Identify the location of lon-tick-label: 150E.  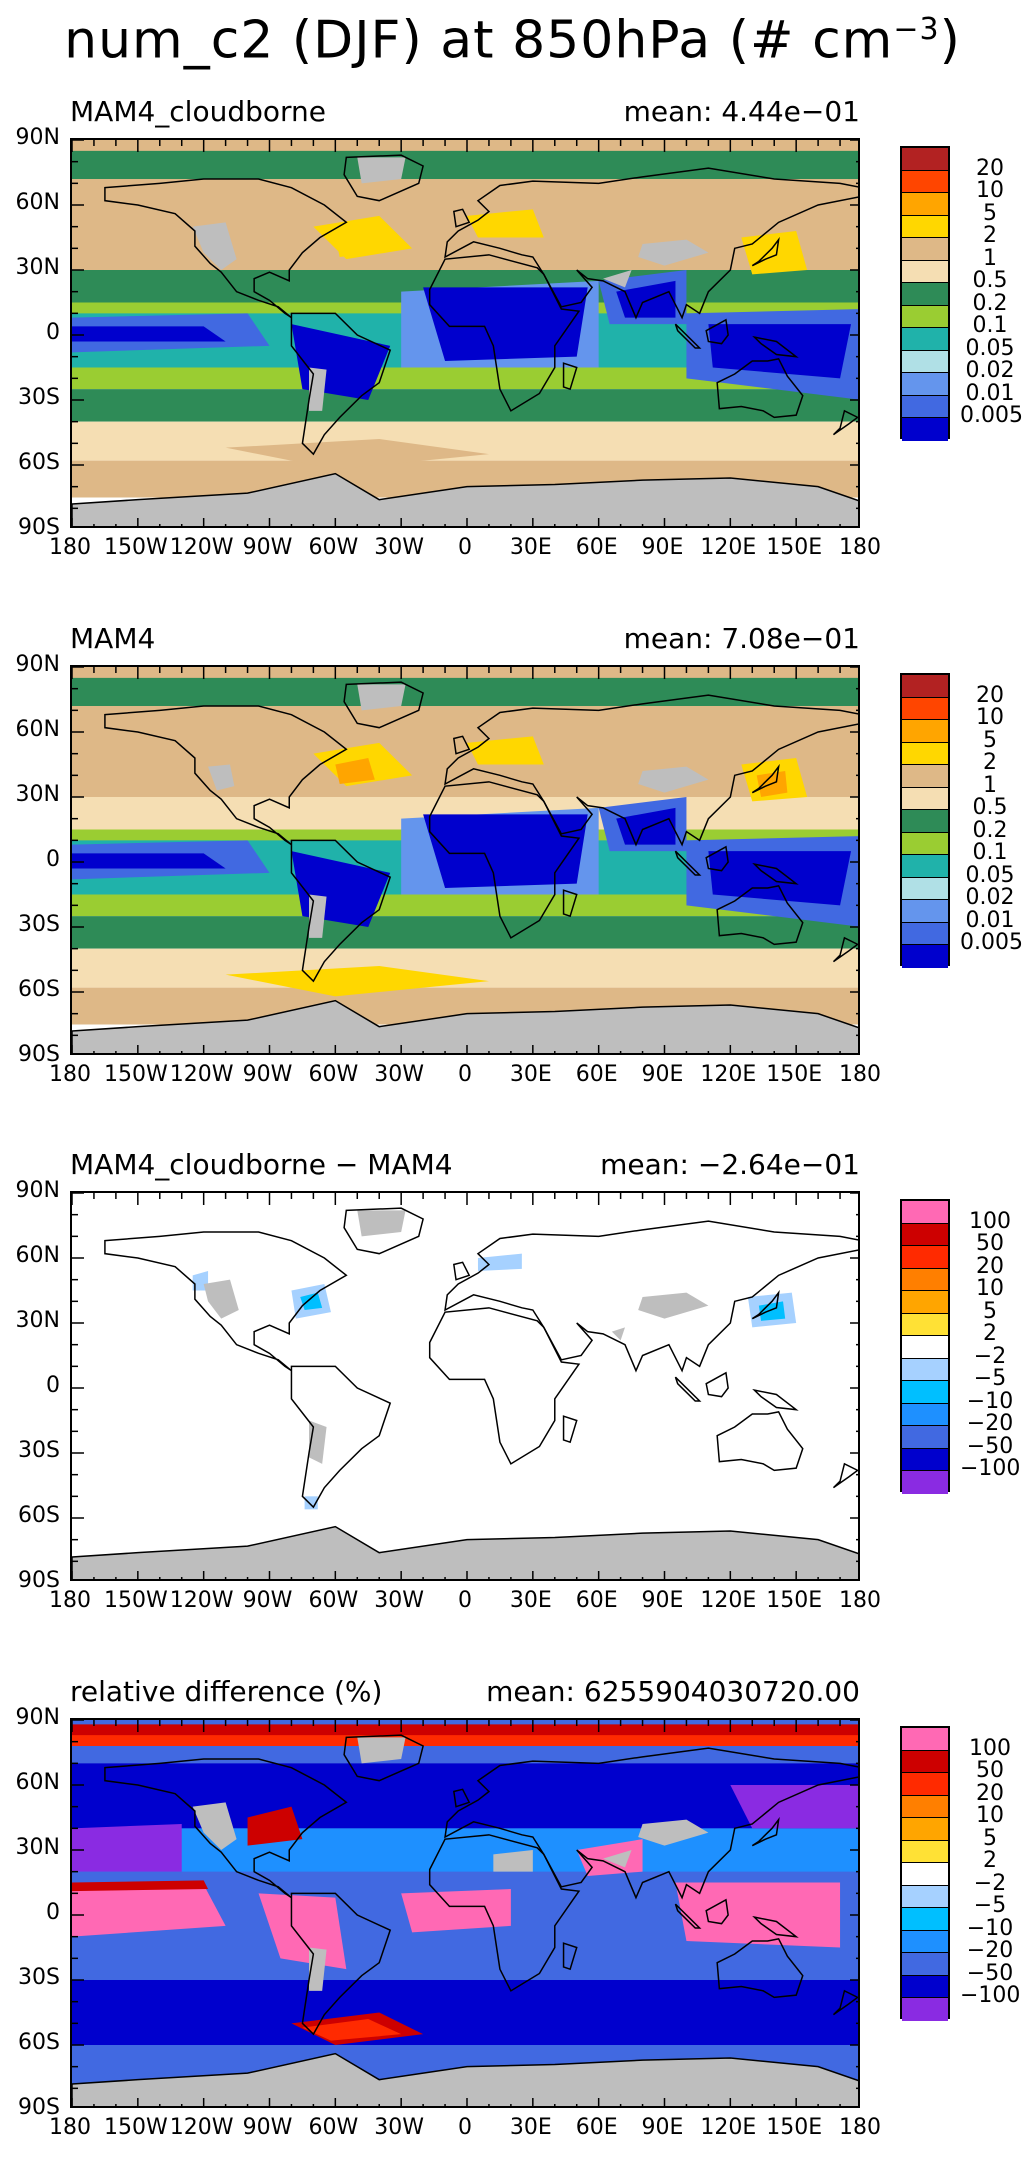
(794, 1074).